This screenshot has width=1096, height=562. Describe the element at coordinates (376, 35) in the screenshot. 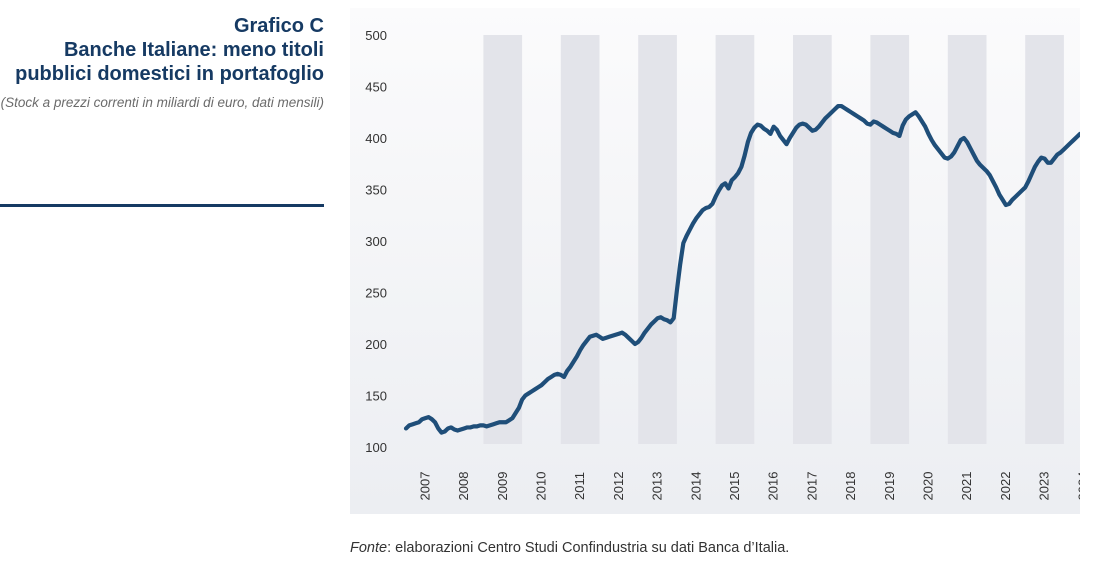

I see `y-tick-label: 500` at that location.